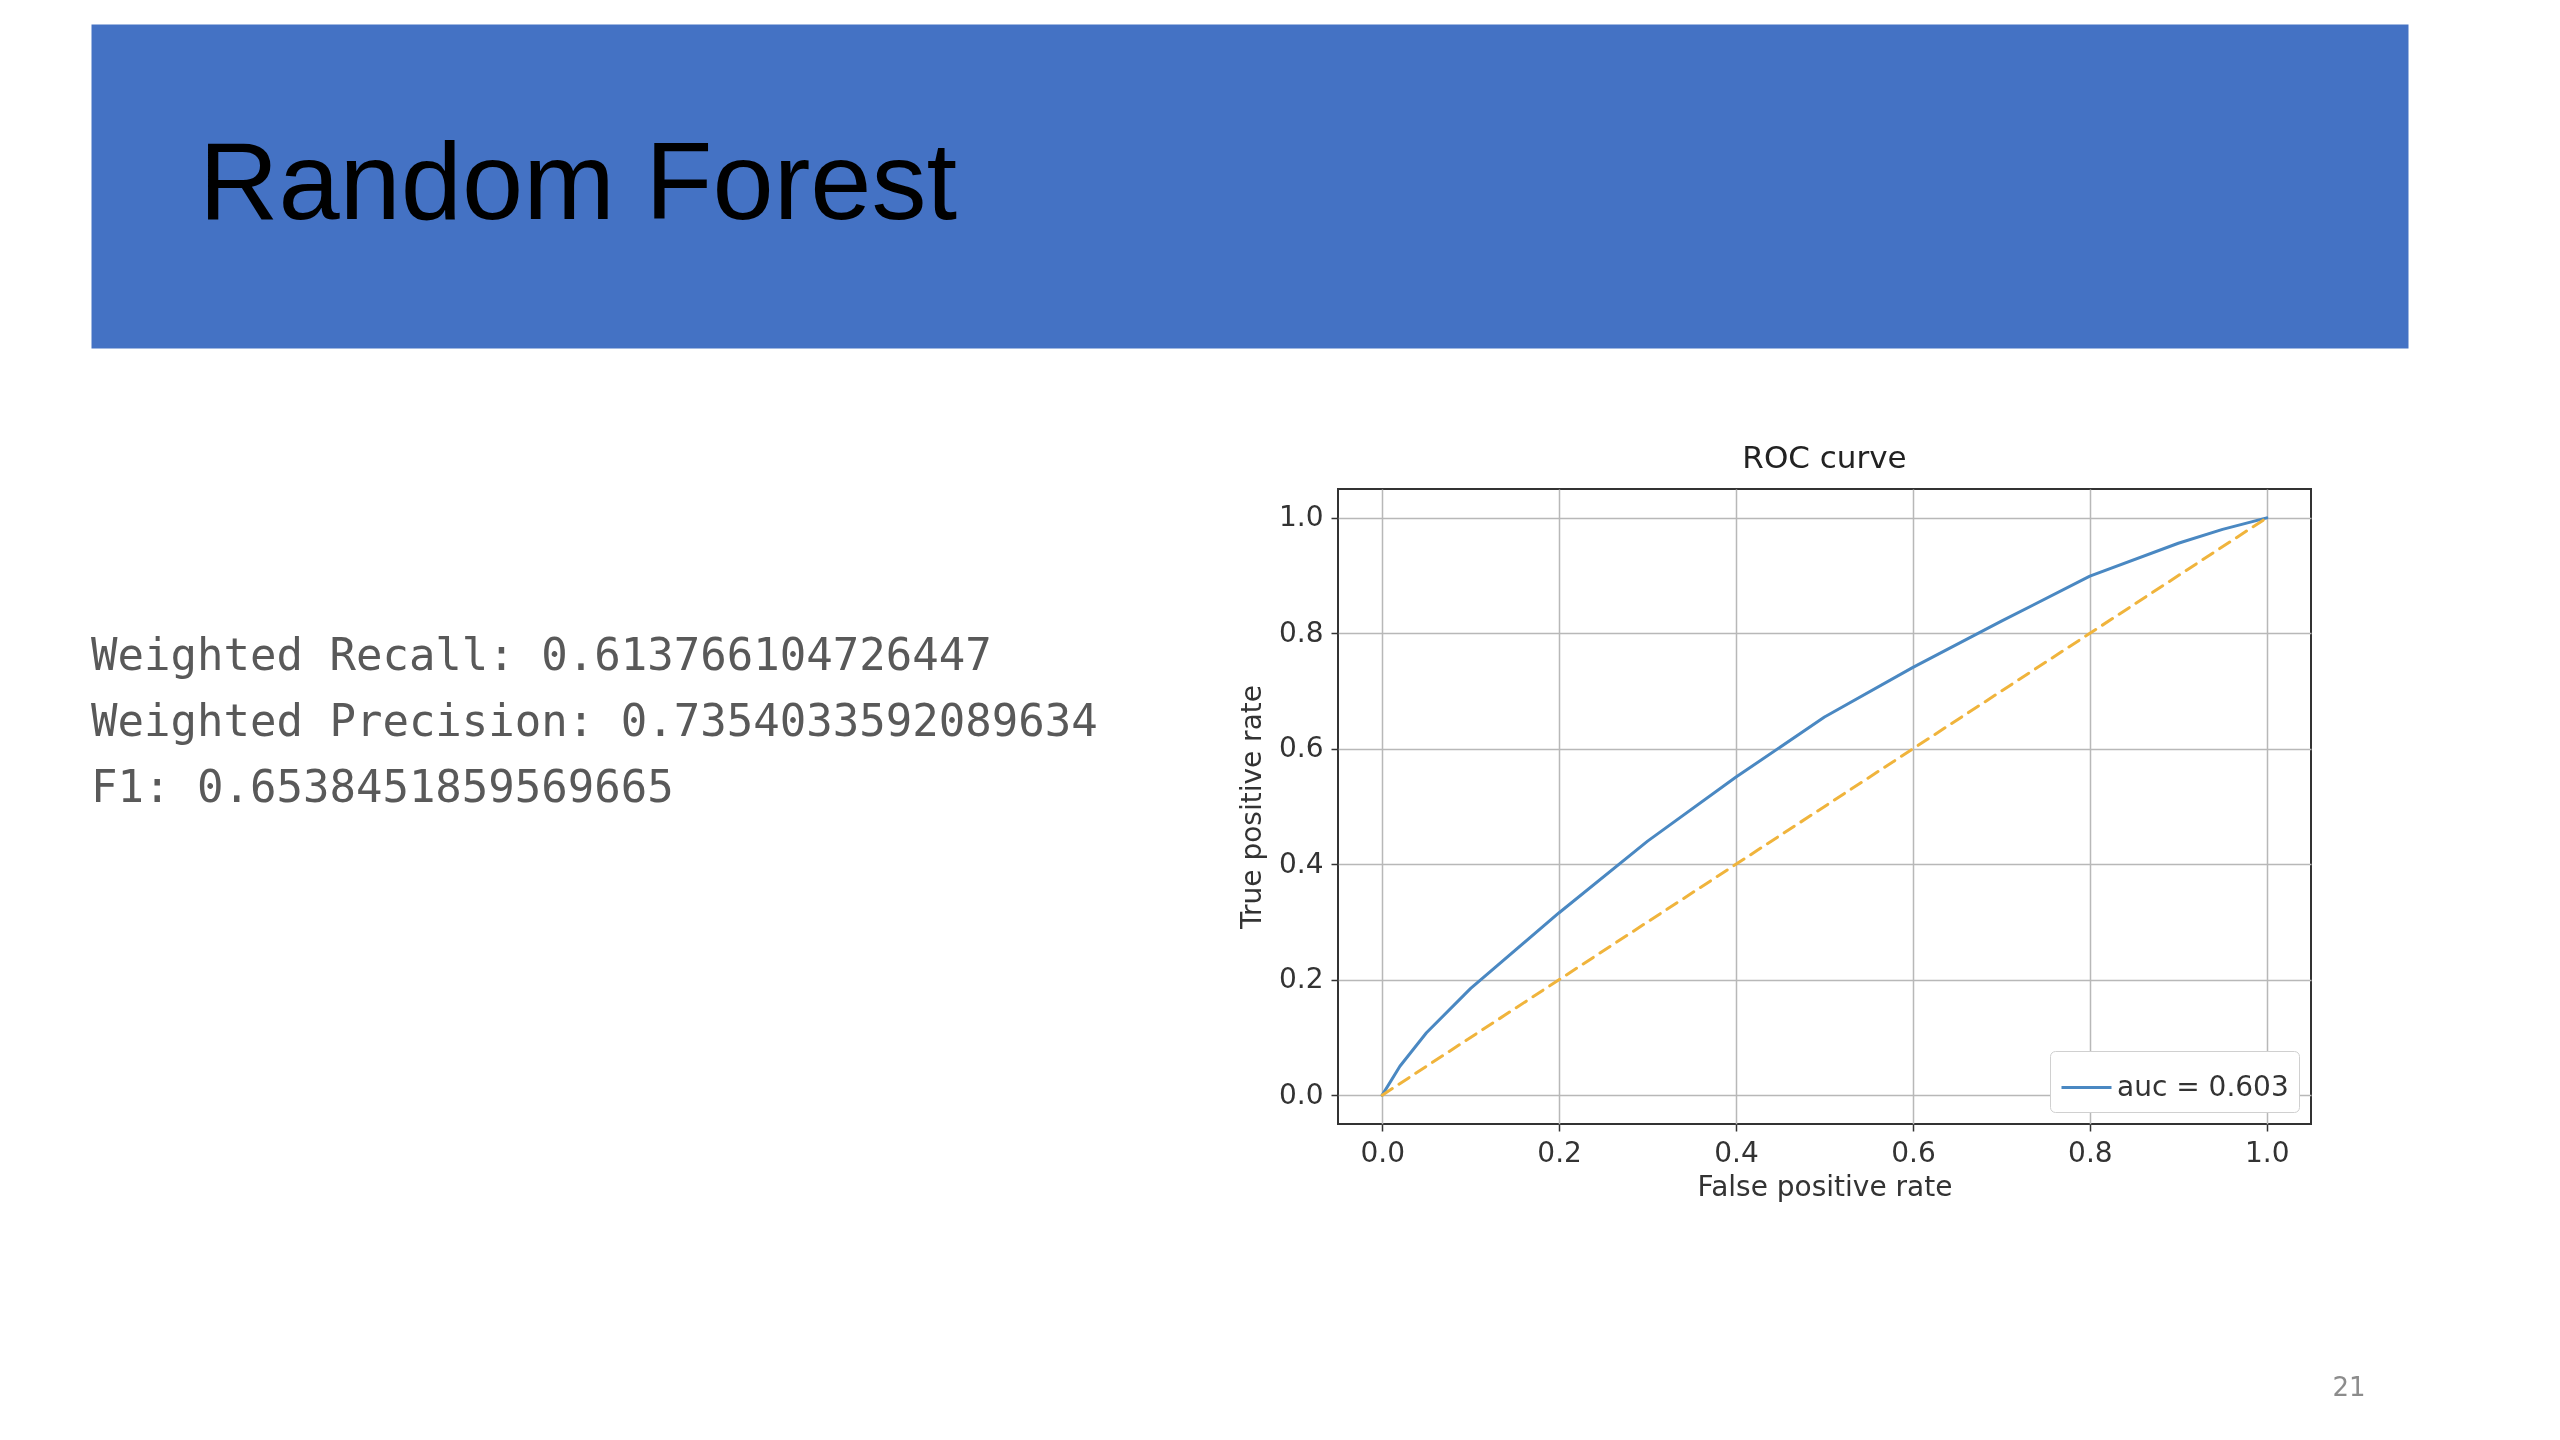 Image resolution: width=2560 pixels, height=1440 pixels. Describe the element at coordinates (541, 654) in the screenshot. I see `text: Weighted Recall: 0.613766104726447` at that location.